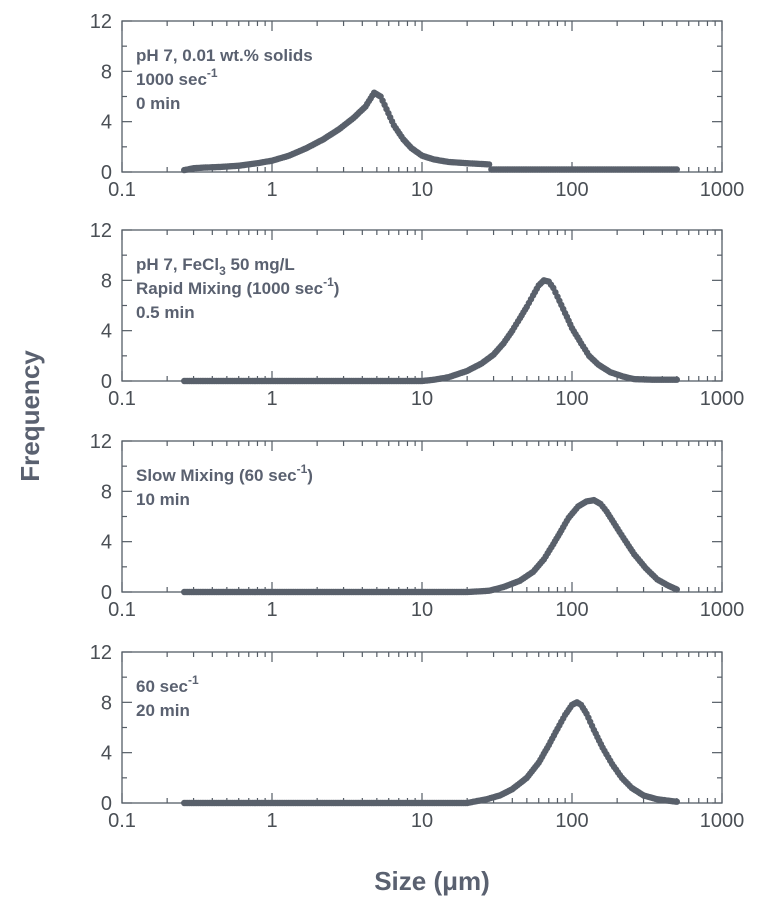 This screenshot has height=906, width=784. I want to click on panel-annotation-line: 0 min, so click(158, 103).